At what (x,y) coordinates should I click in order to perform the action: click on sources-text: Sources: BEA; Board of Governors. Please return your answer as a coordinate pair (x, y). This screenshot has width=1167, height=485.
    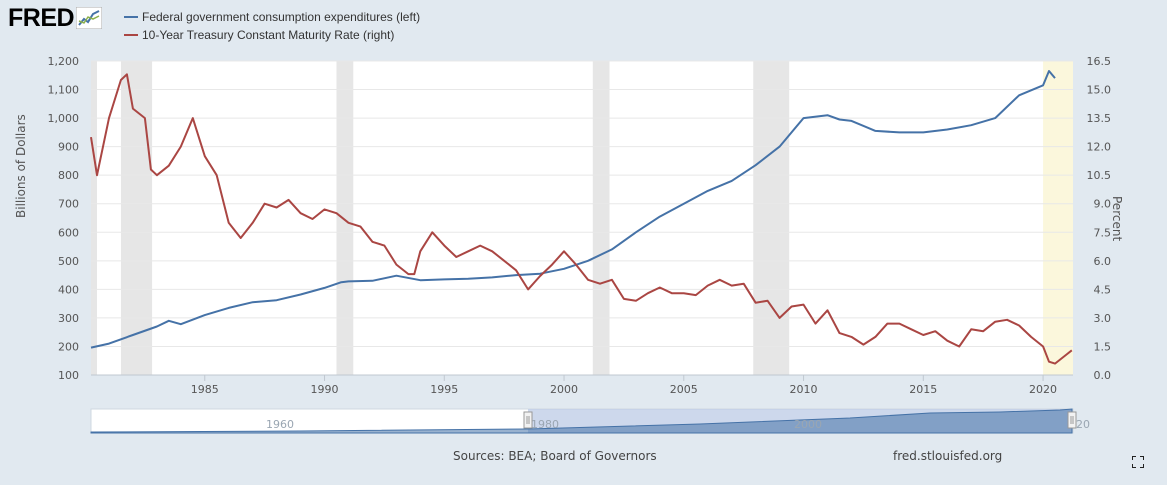
    Looking at the image, I should click on (555, 456).